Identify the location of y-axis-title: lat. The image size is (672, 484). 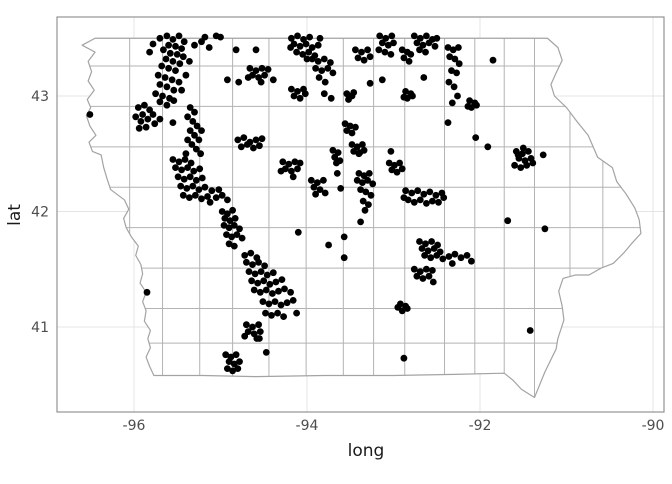
(15, 215).